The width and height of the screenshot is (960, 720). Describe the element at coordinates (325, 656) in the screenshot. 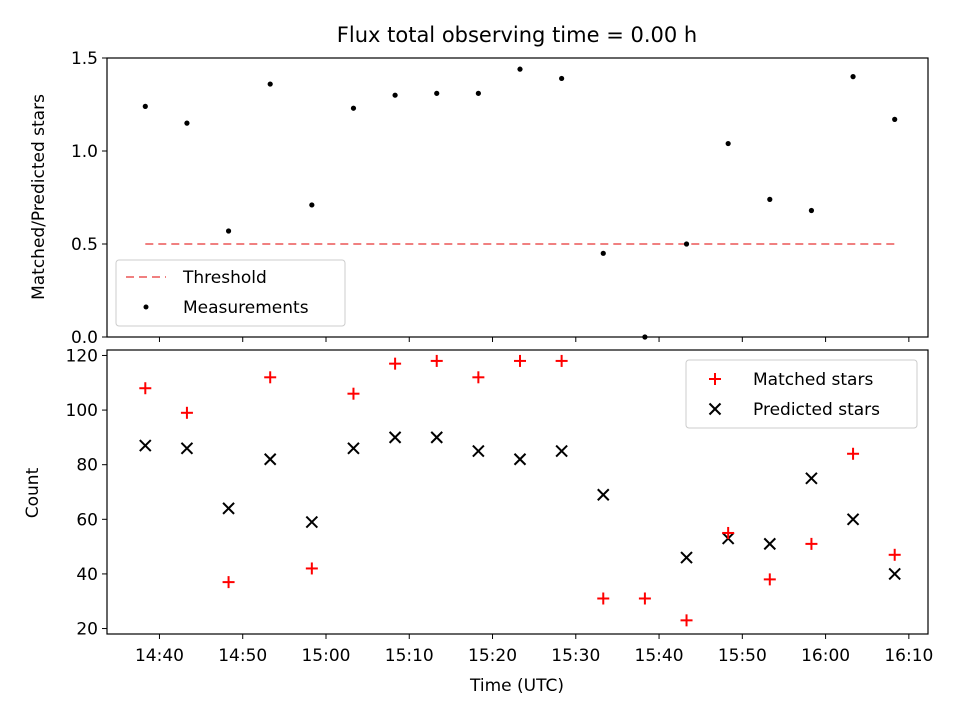

I see `bottom-x-tick-label: 15:00` at that location.